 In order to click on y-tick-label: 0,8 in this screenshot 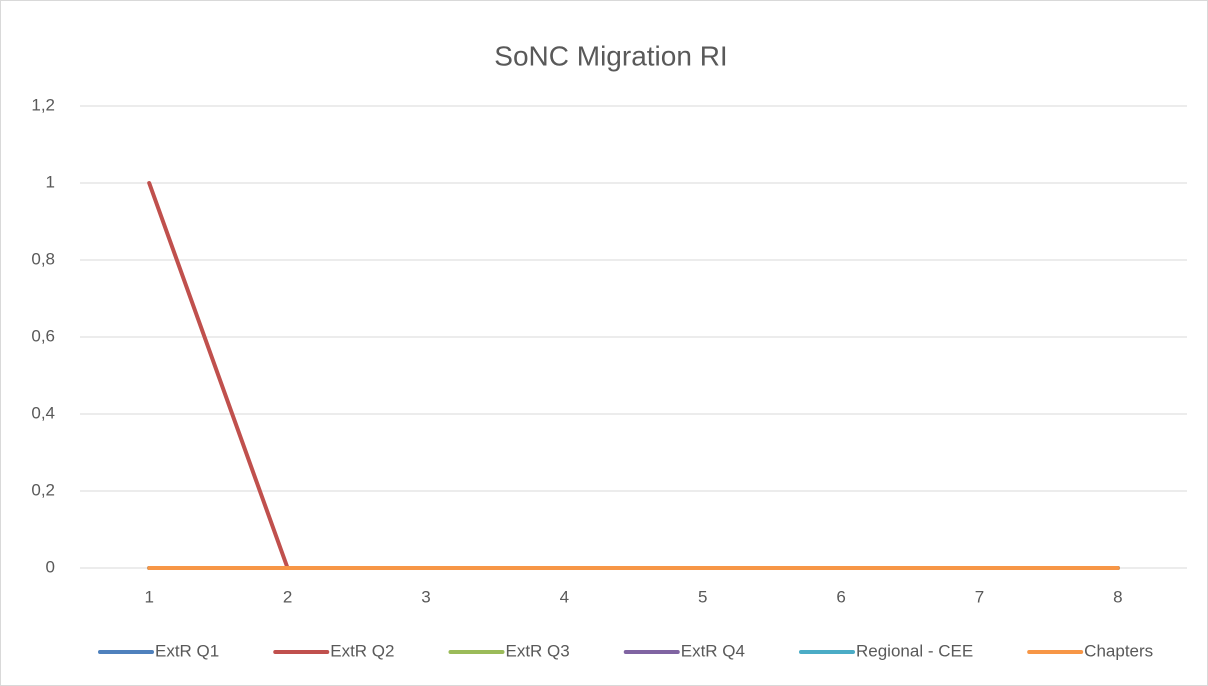, I will do `click(43, 258)`.